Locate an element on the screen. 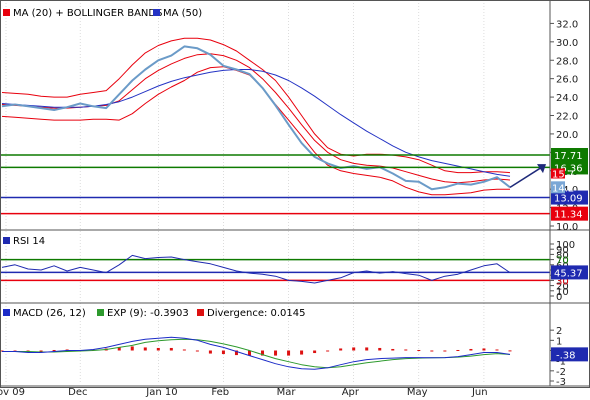  level-label: 16.36 is located at coordinates (568, 168).